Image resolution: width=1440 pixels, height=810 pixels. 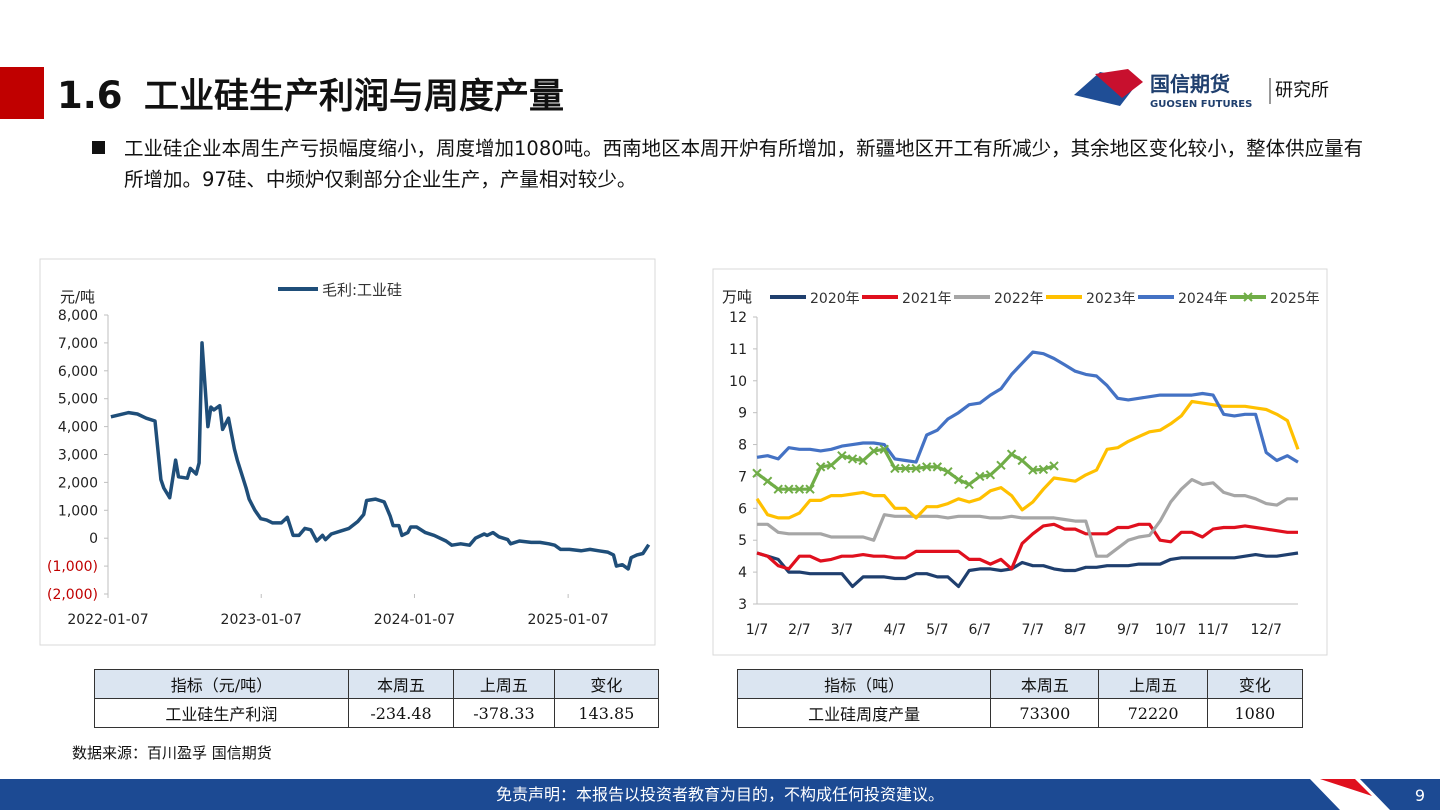 What do you see at coordinates (757, 630) in the screenshot?
I see `x-tick-label: 1/7` at bounding box center [757, 630].